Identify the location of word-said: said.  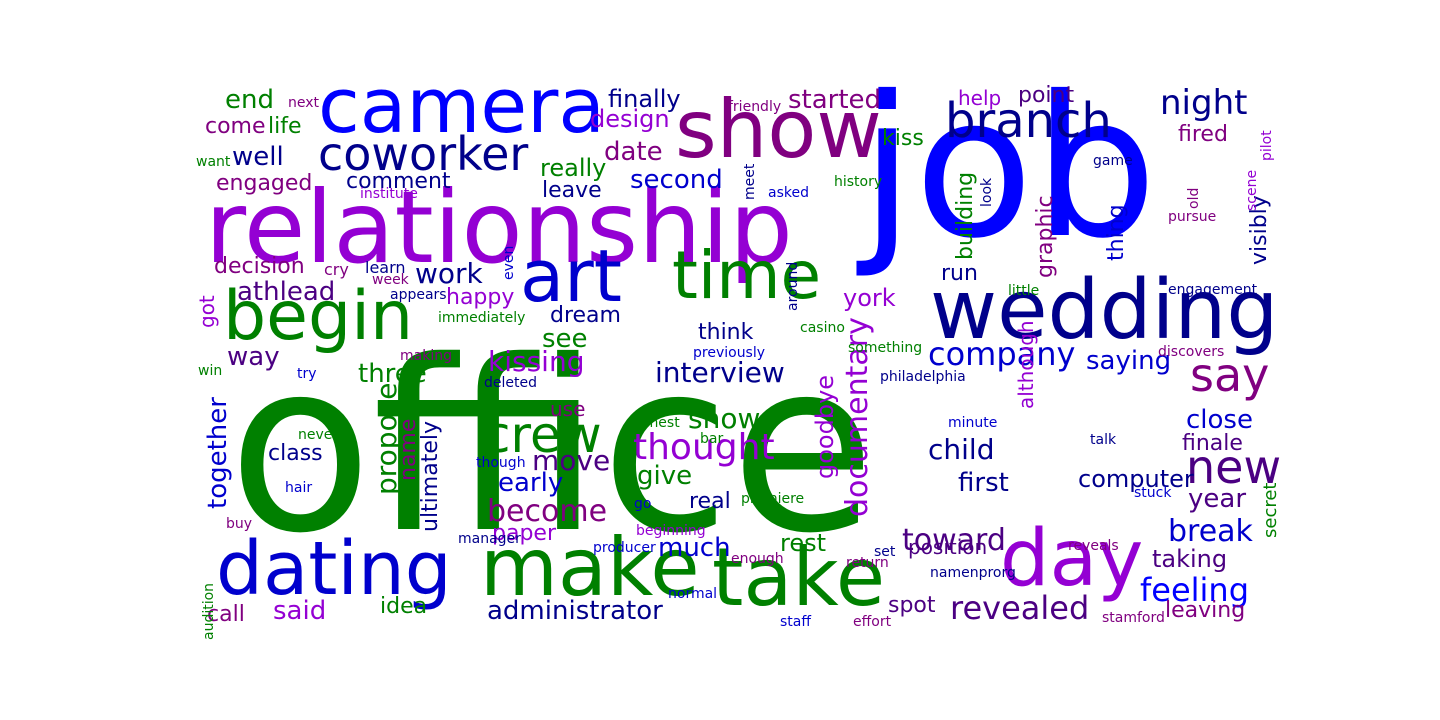
(300, 611).